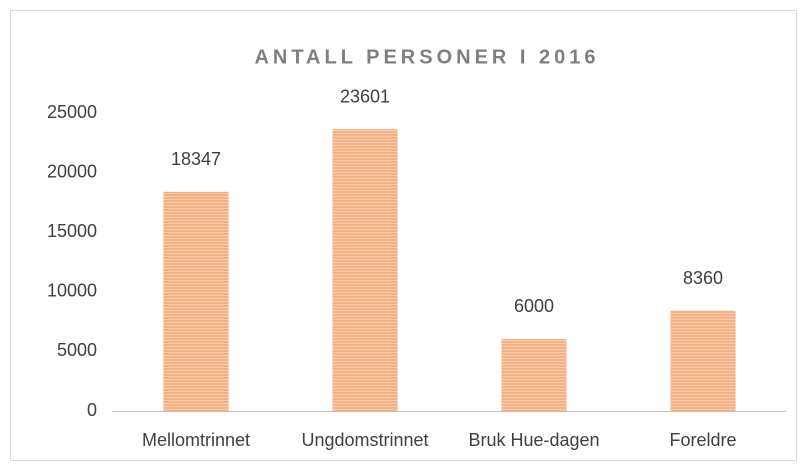 The image size is (808, 472). What do you see at coordinates (534, 306) in the screenshot?
I see `data-label: 6000` at bounding box center [534, 306].